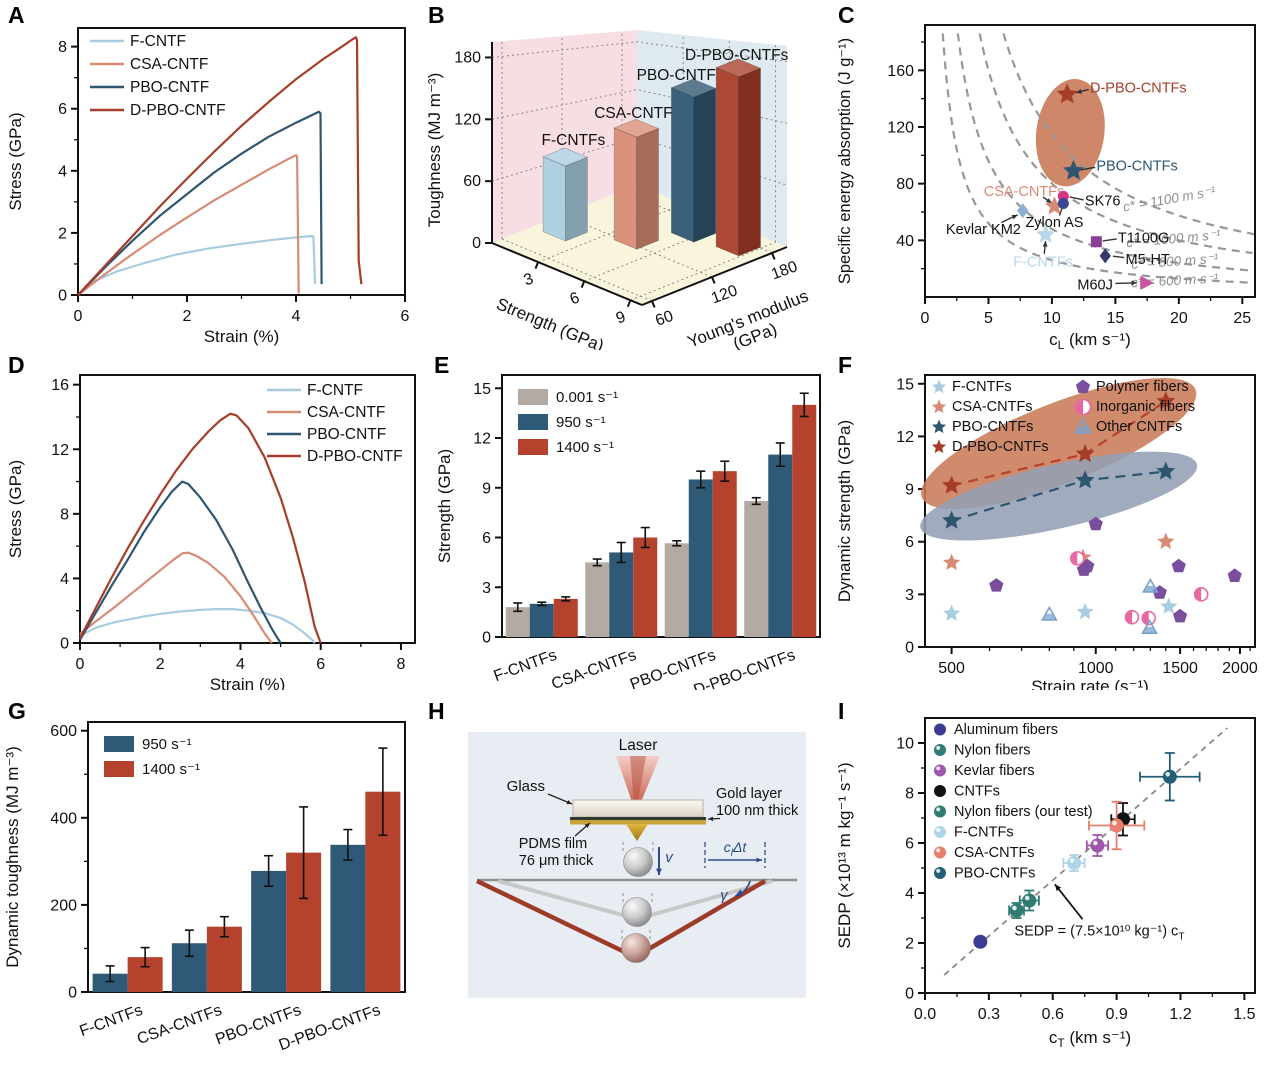 This screenshot has width=1270, height=1068. Describe the element at coordinates (844, 511) in the screenshot. I see `svg-text: Dynamic strength (GPa)` at that location.